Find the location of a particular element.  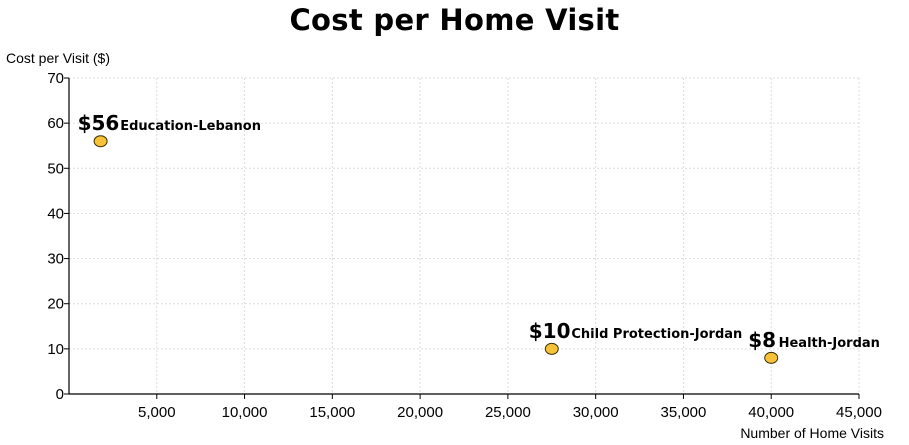

x-tick-label: 30,000 is located at coordinates (596, 412).